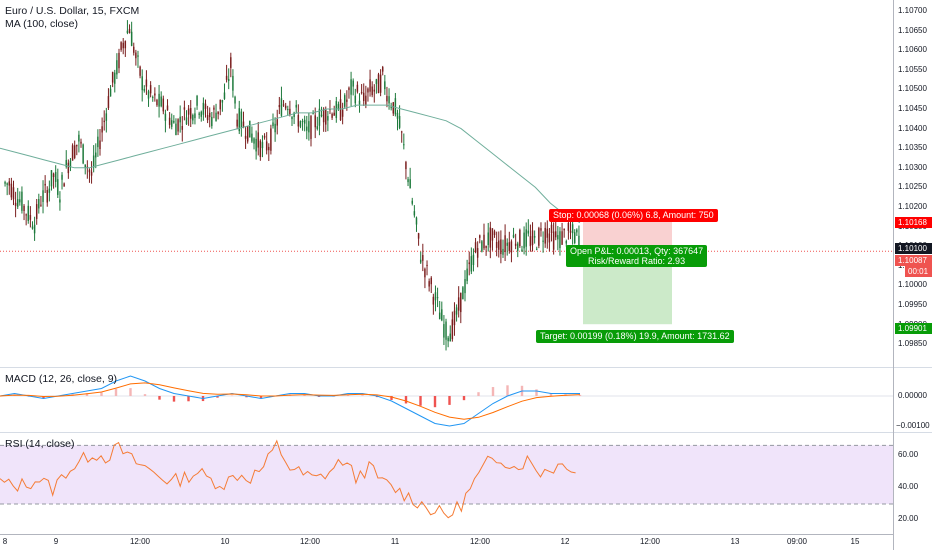 The width and height of the screenshot is (932, 551). What do you see at coordinates (446, 400) in the screenshot?
I see `macd-chart` at bounding box center [446, 400].